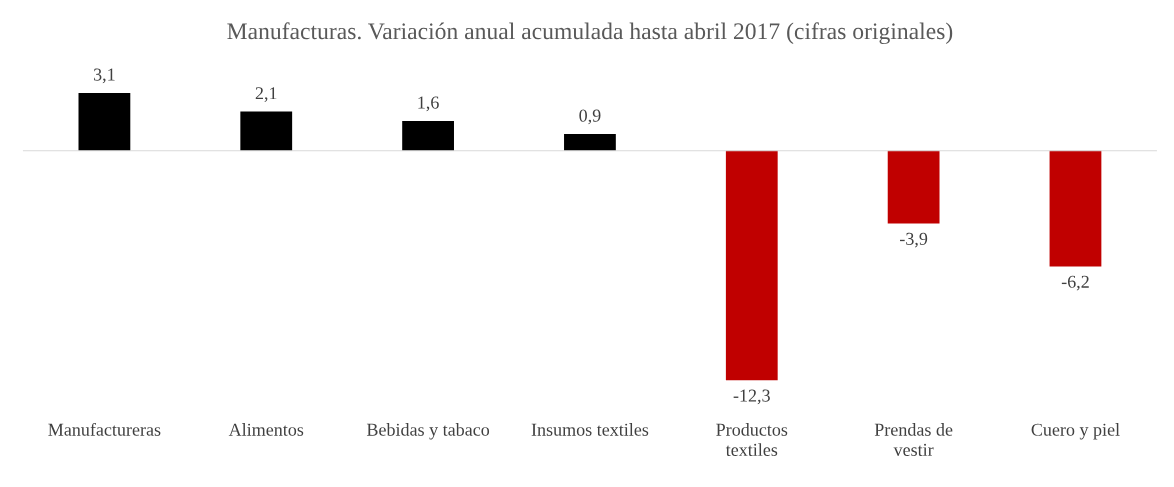 The image size is (1174, 487). I want to click on data-label: 0,9, so click(590, 117).